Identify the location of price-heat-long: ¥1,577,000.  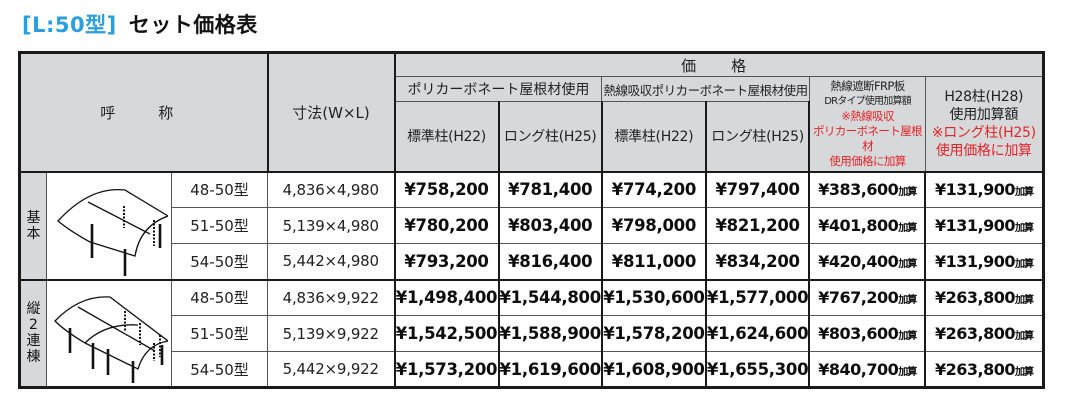
(758, 297).